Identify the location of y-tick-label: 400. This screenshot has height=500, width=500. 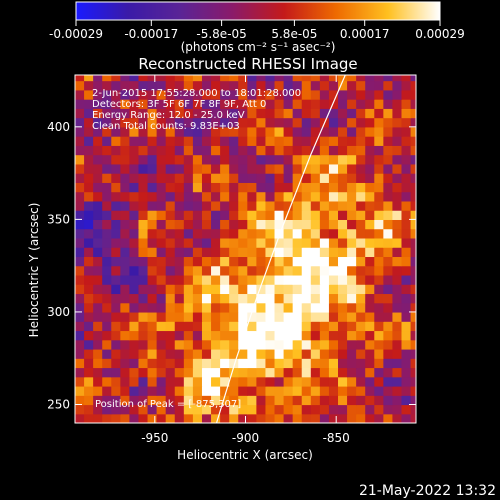
(58, 127).